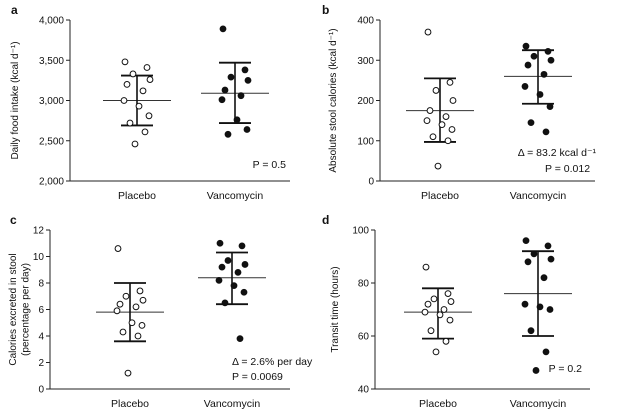  Describe the element at coordinates (272, 362) in the screenshot. I see `stat-annotation: Δ = 2.6% per day` at that location.